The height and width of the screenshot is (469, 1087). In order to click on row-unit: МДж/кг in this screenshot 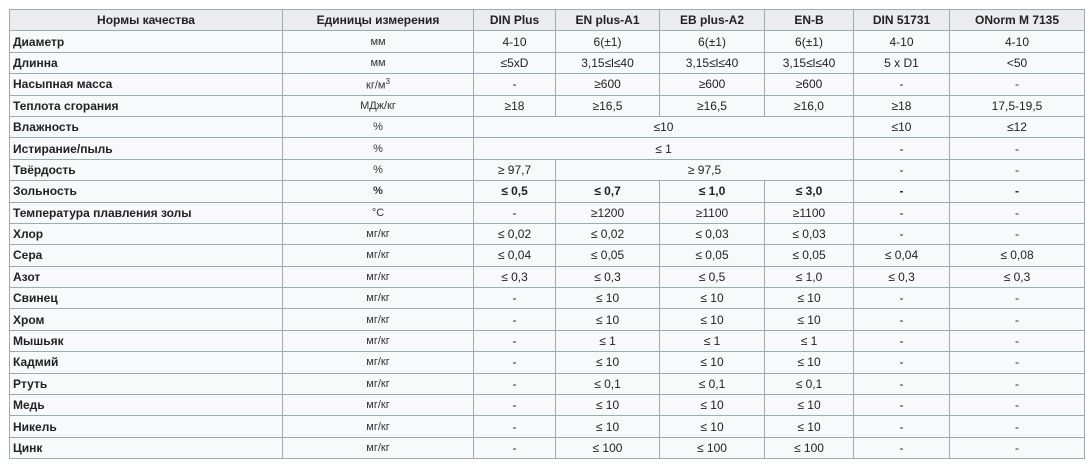, I will do `click(378, 105)`.